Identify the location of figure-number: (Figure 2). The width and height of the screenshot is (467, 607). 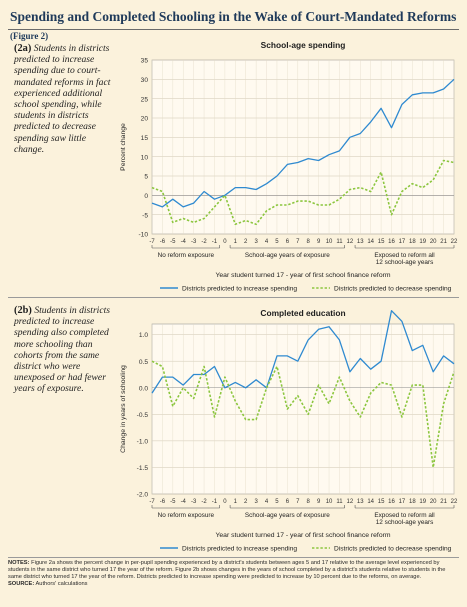
(29, 36).